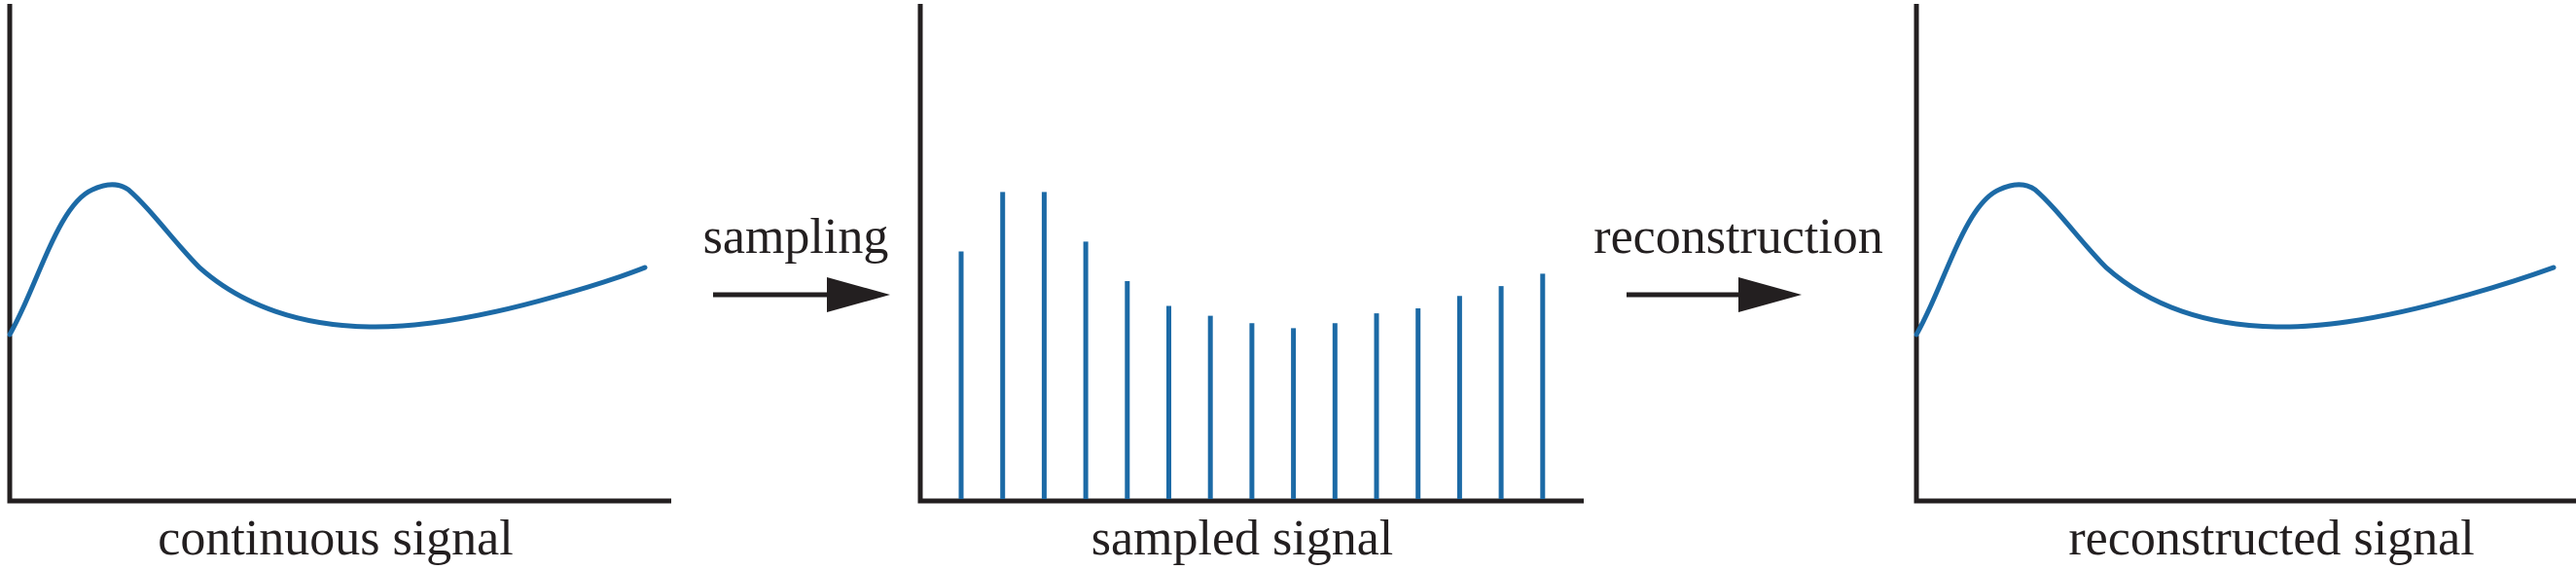 The image size is (2576, 570). I want to click on sampling-label: sampling, so click(796, 237).